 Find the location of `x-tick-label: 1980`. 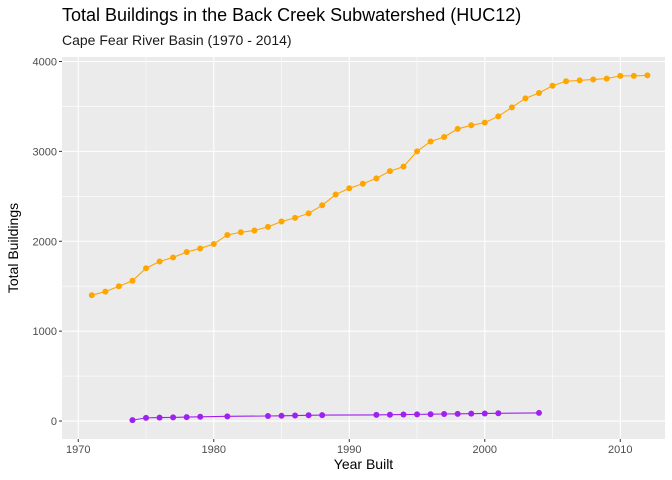

x-tick-label: 1980 is located at coordinates (214, 450).